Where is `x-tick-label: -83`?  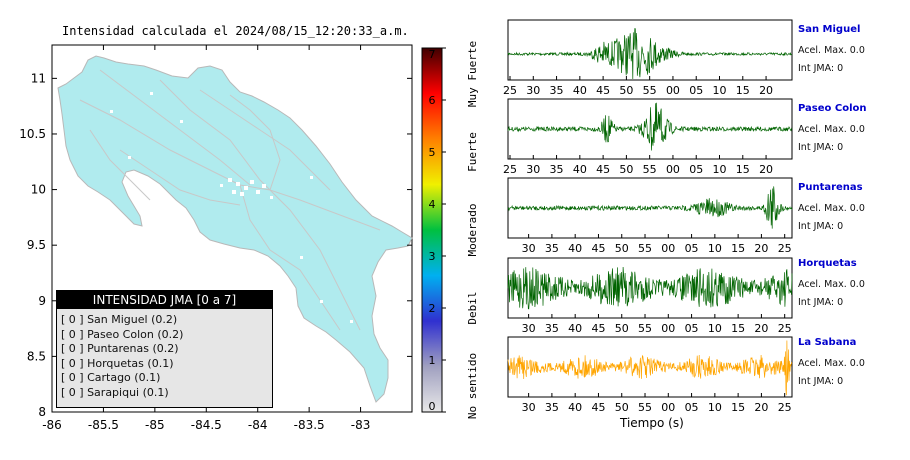 x-tick-label: -83 is located at coordinates (361, 425).